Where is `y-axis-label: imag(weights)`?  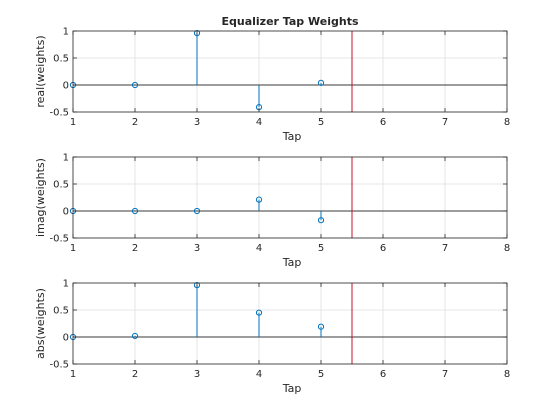 y-axis-label: imag(weights) is located at coordinates (40, 197).